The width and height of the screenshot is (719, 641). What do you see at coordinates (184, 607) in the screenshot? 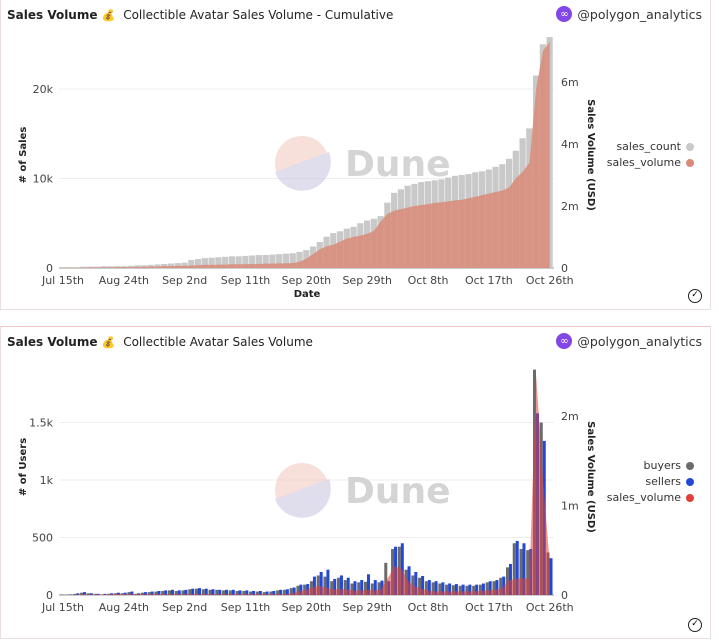
I see `x-tick-label: Sep 2nd` at bounding box center [184, 607].